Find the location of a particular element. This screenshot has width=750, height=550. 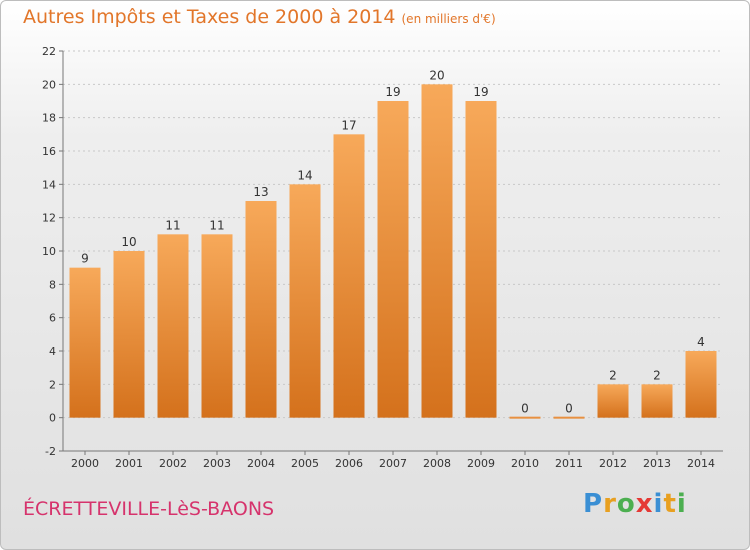

x-tick-label: 2000 is located at coordinates (85, 463).